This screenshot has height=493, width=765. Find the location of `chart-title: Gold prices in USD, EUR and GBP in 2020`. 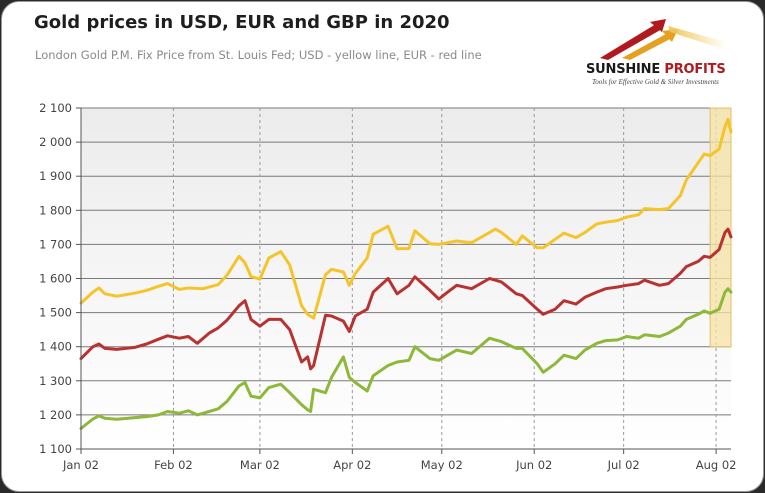

chart-title: Gold prices in USD, EUR and GBP in 2020 is located at coordinates (242, 22).